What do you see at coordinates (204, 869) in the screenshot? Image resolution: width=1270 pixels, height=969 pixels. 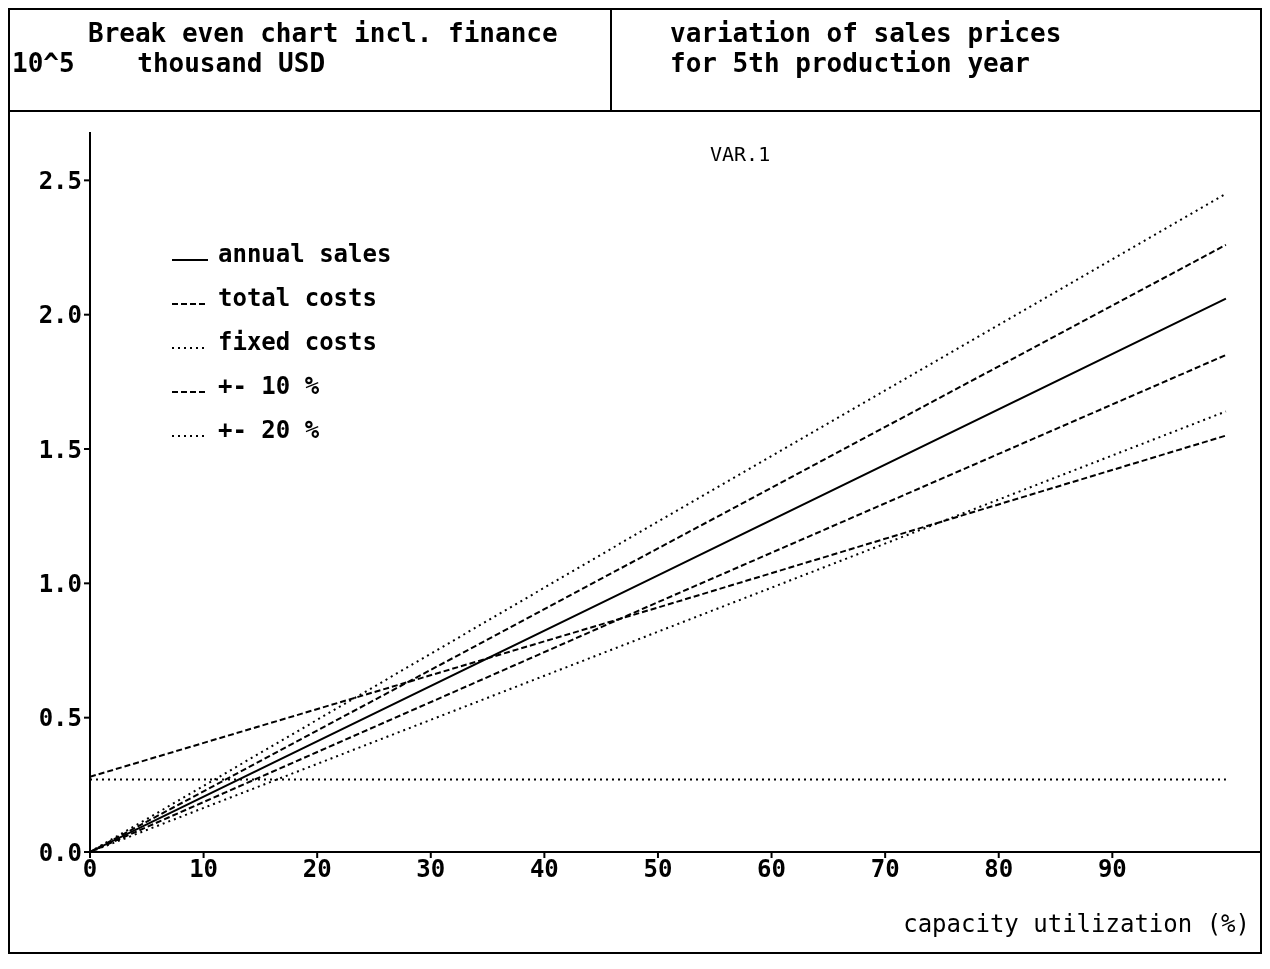 I see `x-tick-label: 10` at bounding box center [204, 869].